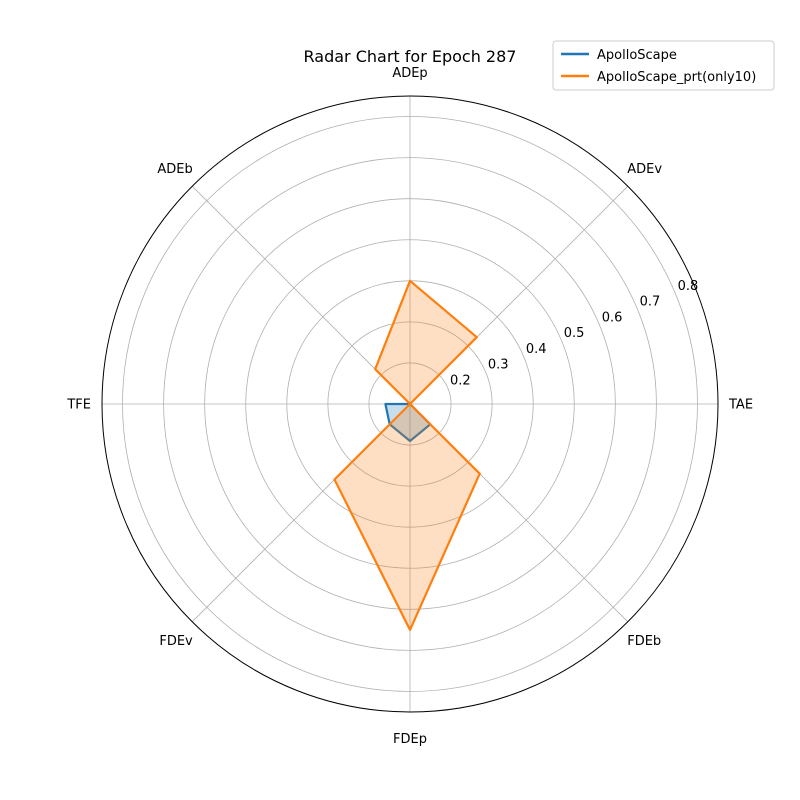 This screenshot has height=800, width=800. I want to click on axis-label: FDEv, so click(176, 641).